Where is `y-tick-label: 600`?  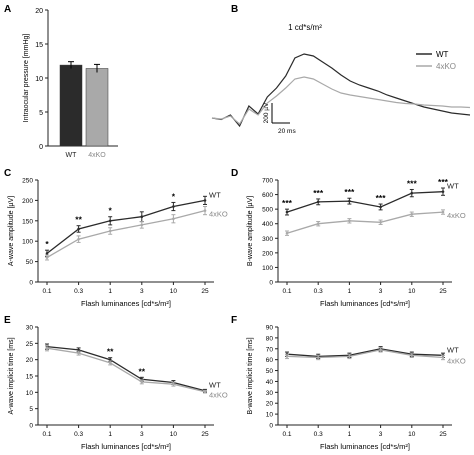
y-tick-label: 600 is located at coordinates (267, 195).